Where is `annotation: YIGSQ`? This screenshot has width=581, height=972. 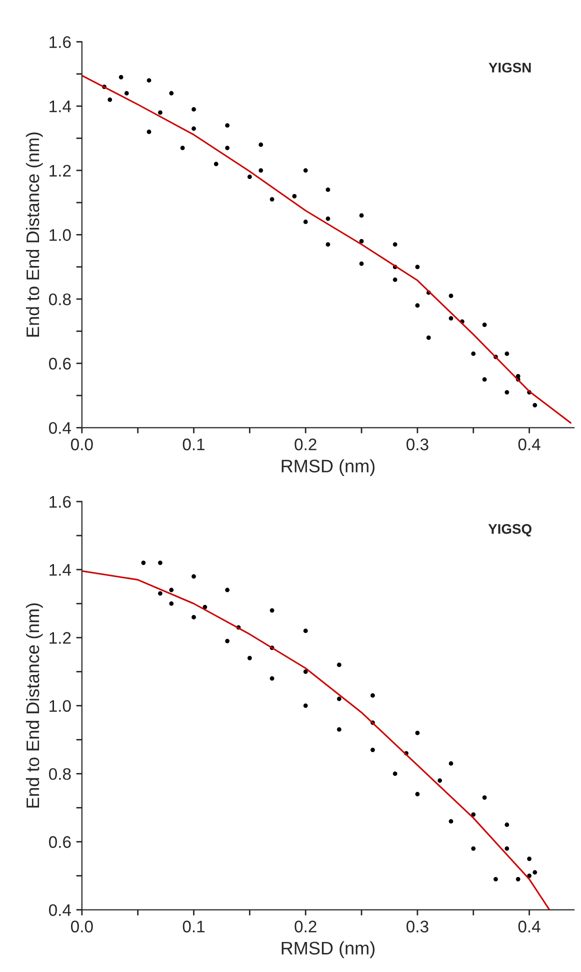 annotation: YIGSQ is located at coordinates (510, 530).